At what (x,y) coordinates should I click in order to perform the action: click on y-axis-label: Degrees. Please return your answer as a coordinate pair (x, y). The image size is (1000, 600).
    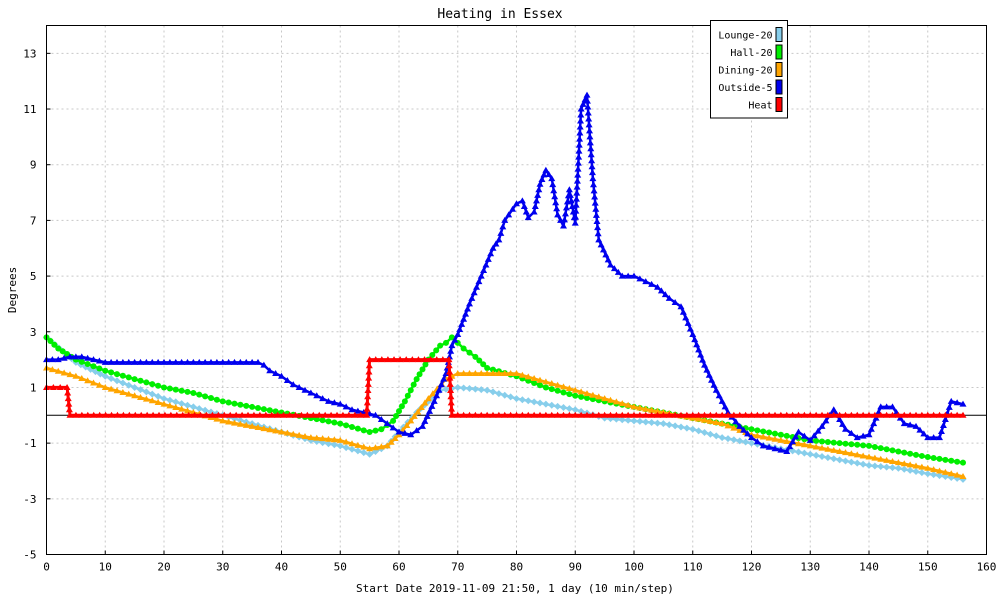
    Looking at the image, I should click on (12, 290).